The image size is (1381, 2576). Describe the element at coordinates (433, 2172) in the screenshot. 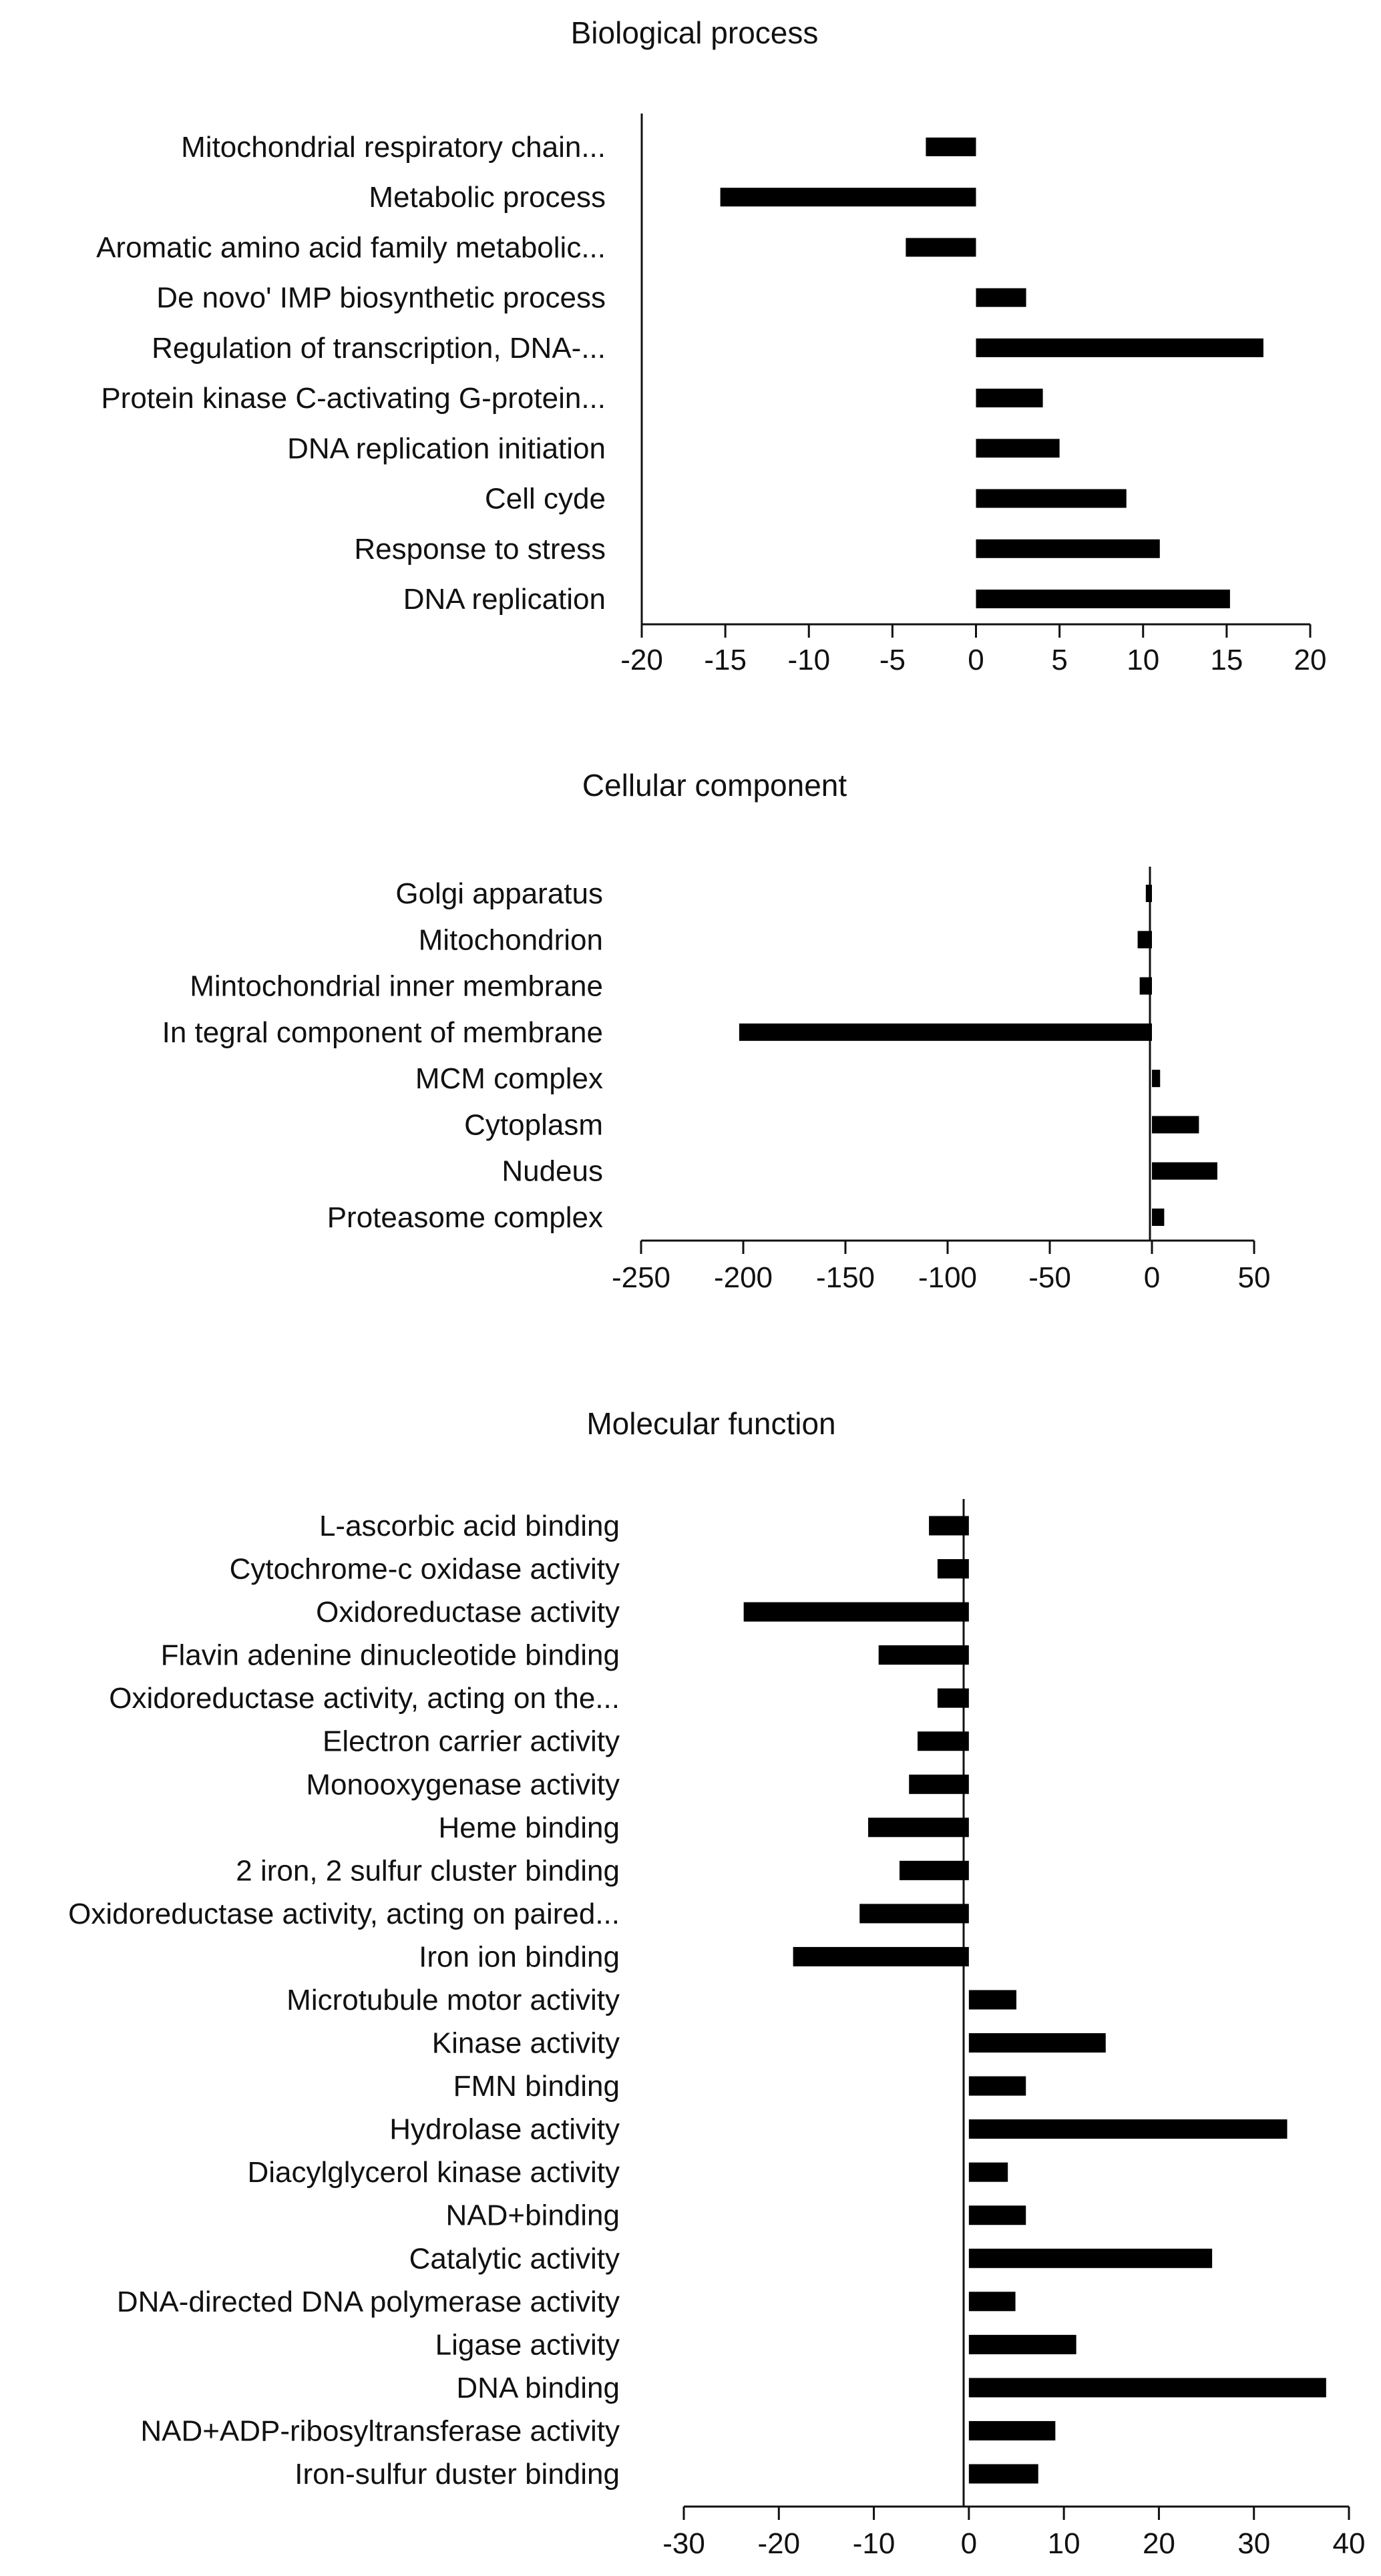

I see `molecular-function-category-label: Diacylglycerol kinase activity` at that location.